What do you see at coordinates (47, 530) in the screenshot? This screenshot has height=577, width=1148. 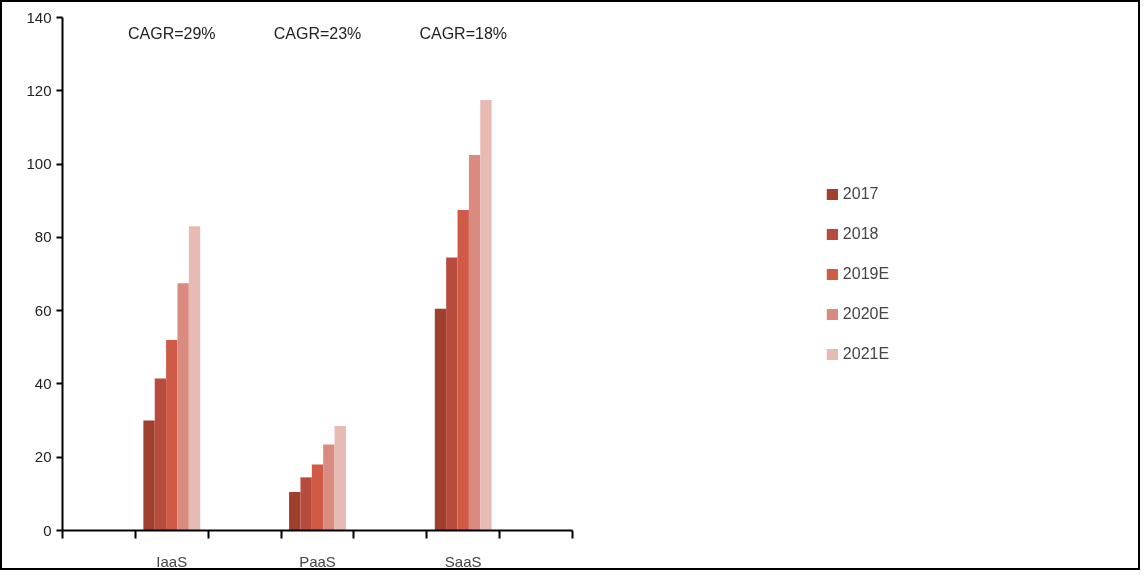 I see `y-tick-label: 0` at bounding box center [47, 530].